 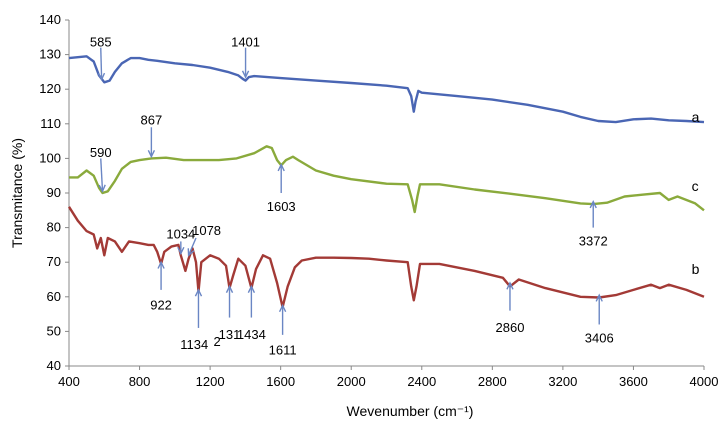 What do you see at coordinates (54, 296) in the screenshot?
I see `y-tick-label: 60` at bounding box center [54, 296].